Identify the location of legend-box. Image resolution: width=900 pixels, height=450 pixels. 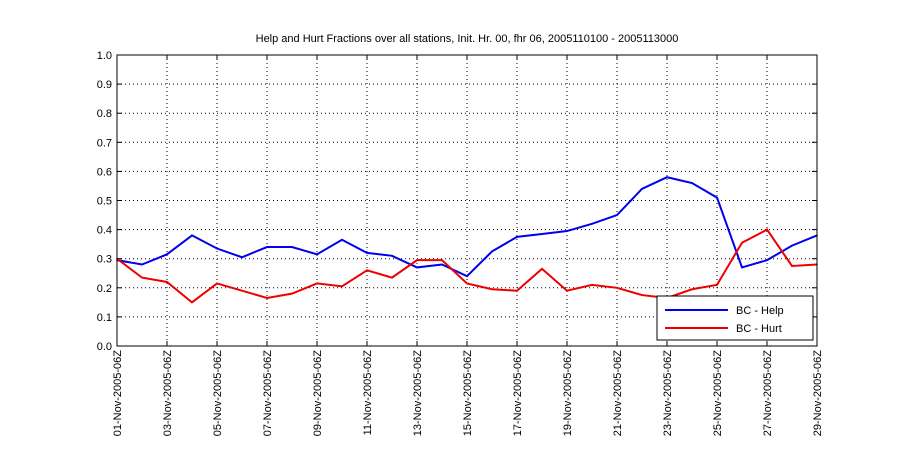
(735, 318).